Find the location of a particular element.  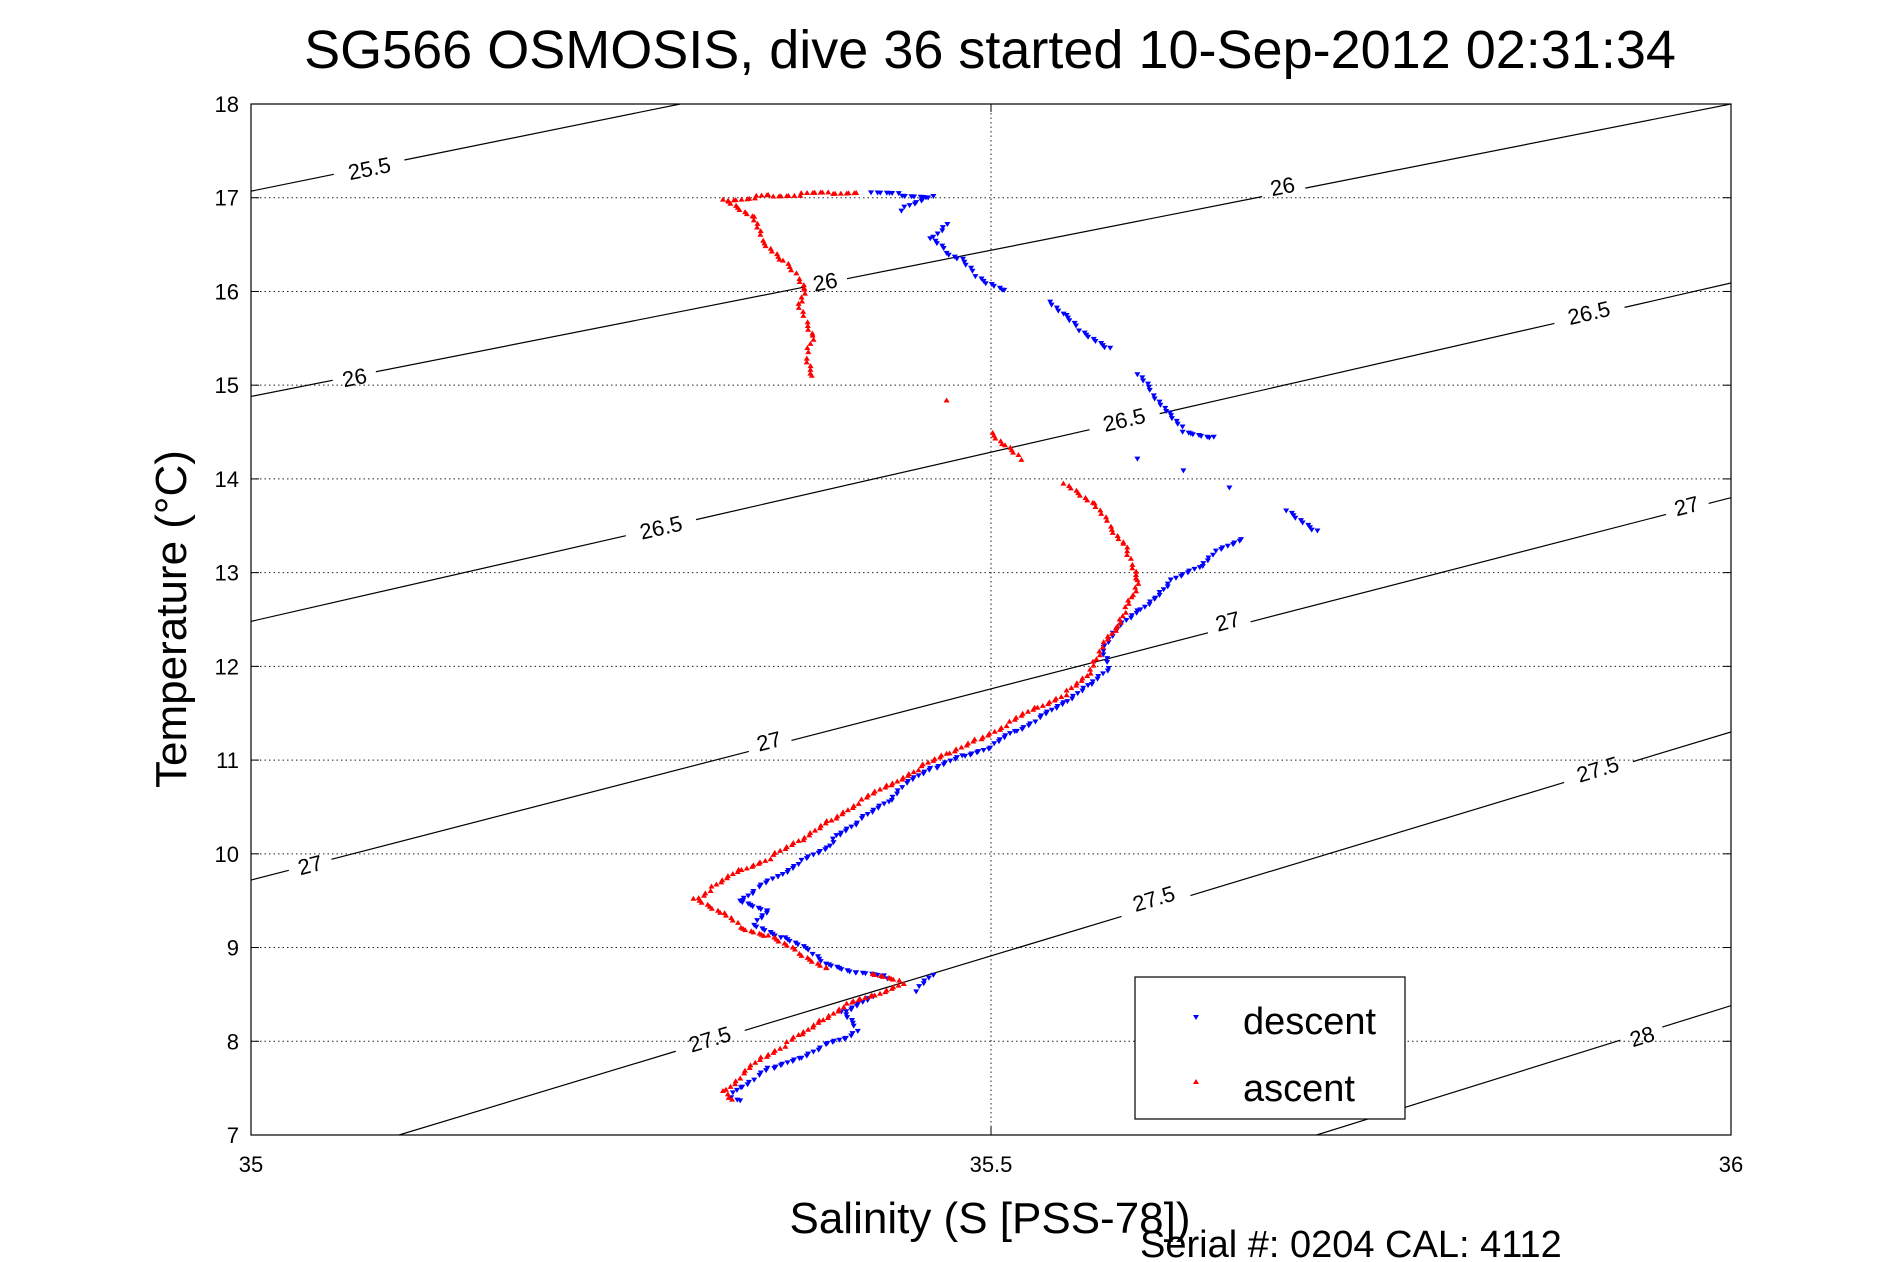

y-tick-label: 16 is located at coordinates (227, 291).